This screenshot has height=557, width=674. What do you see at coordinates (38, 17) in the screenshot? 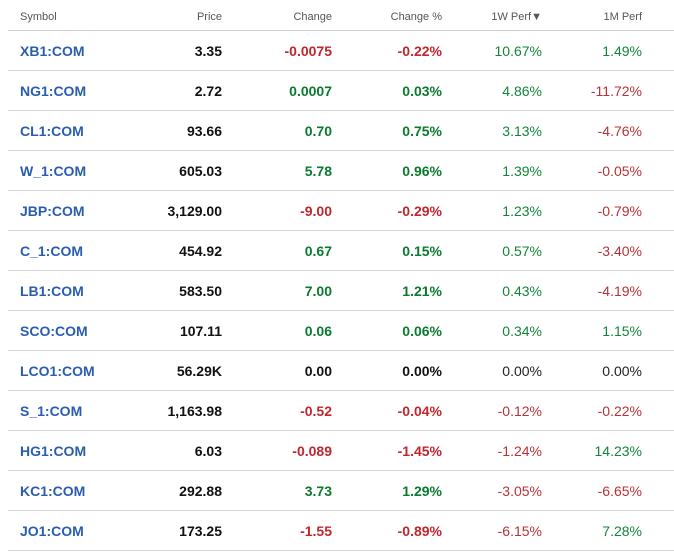
I see `header-symbol: Symbol` at bounding box center [38, 17].